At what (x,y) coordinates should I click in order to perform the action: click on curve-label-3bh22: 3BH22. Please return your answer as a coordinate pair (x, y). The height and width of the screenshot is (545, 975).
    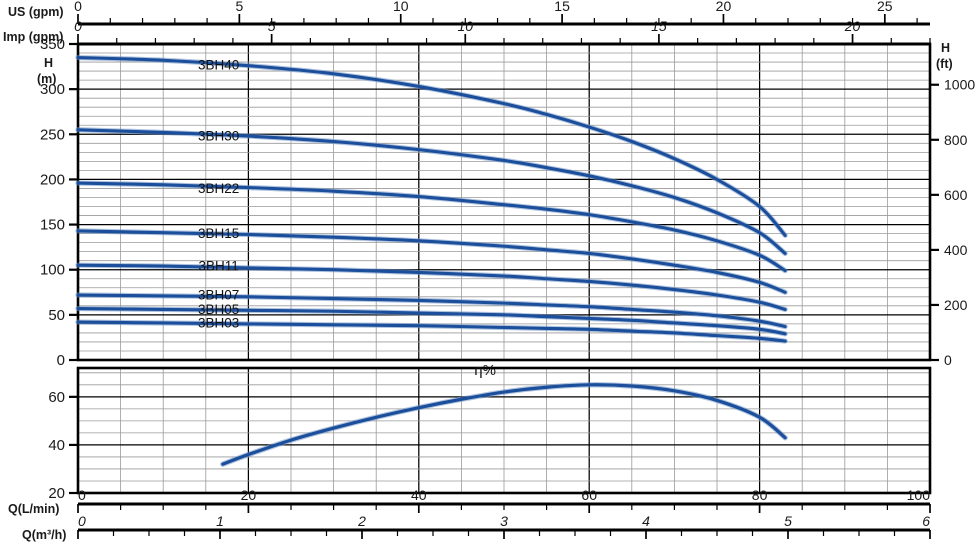
    Looking at the image, I should click on (218, 188).